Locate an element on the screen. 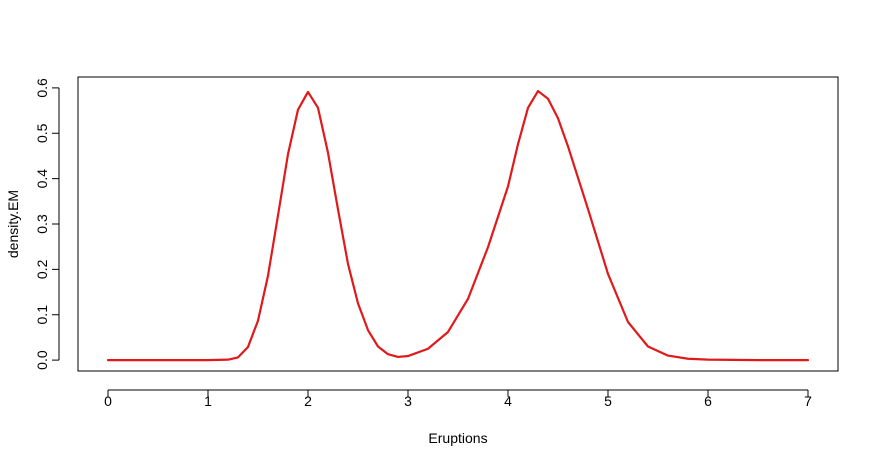 The image size is (879, 469). x-tick-label: 2 is located at coordinates (308, 401).